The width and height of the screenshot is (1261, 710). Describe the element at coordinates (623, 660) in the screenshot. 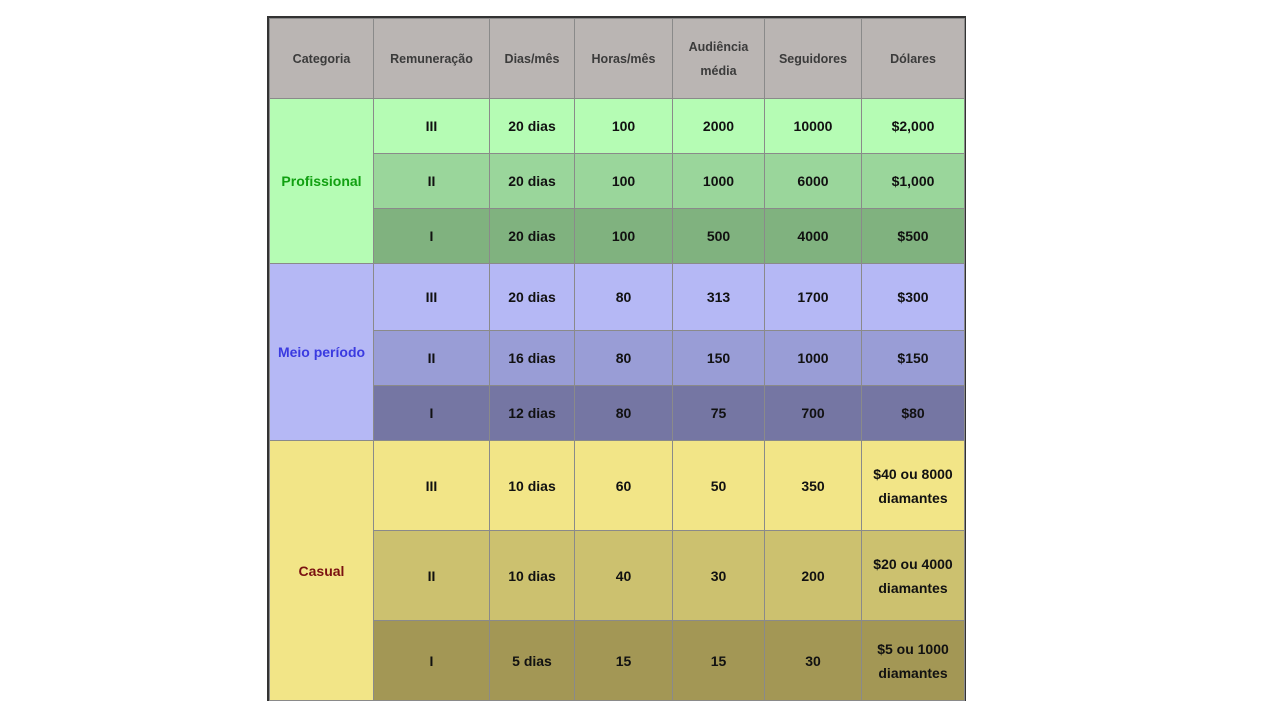

I see `cell-horas: 15` at that location.